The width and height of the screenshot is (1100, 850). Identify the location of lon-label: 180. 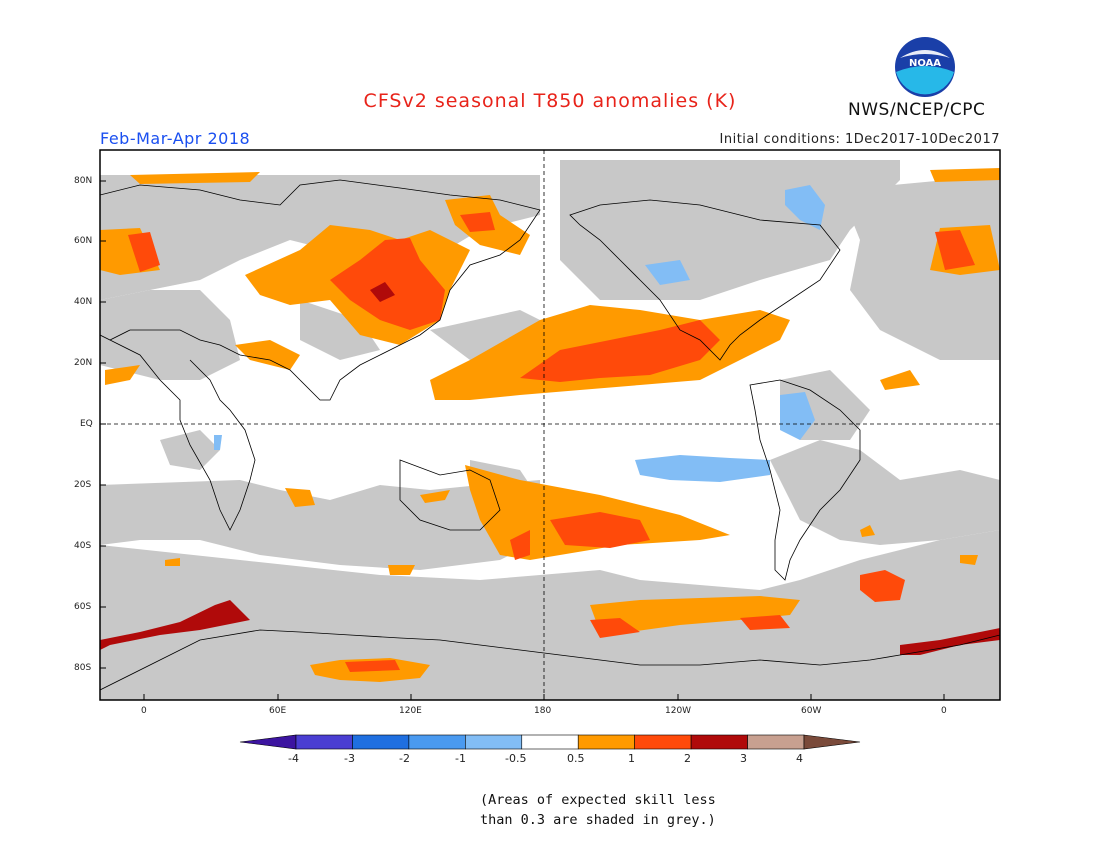
(543, 711).